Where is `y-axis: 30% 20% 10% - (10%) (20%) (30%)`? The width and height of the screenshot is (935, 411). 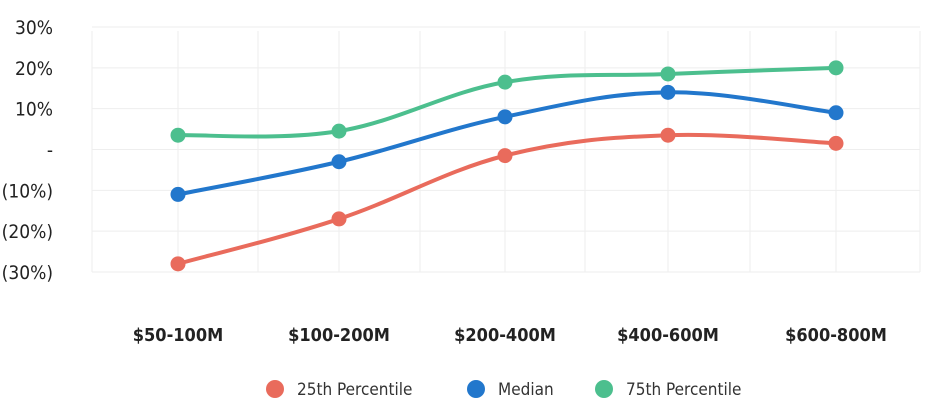
y-axis: 30% 20% 10% - (10%) (20%) (30%) is located at coordinates (27, 150).